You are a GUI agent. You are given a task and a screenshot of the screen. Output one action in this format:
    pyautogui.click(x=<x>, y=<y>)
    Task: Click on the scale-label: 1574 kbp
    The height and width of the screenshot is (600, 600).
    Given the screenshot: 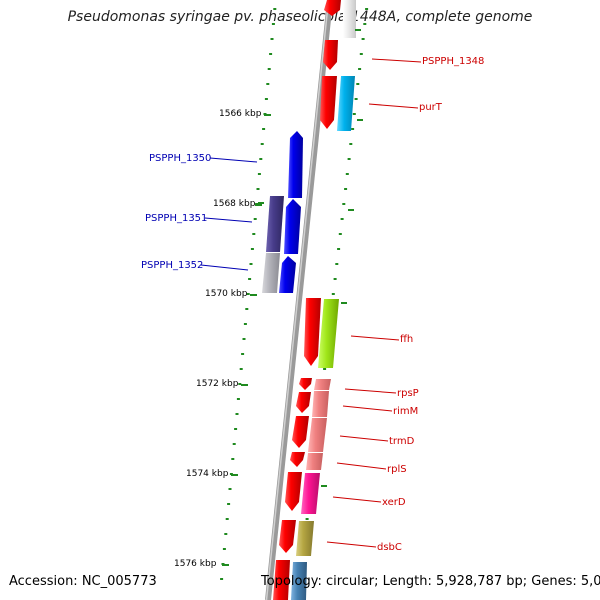 What is the action you would take?
    pyautogui.click(x=207, y=474)
    